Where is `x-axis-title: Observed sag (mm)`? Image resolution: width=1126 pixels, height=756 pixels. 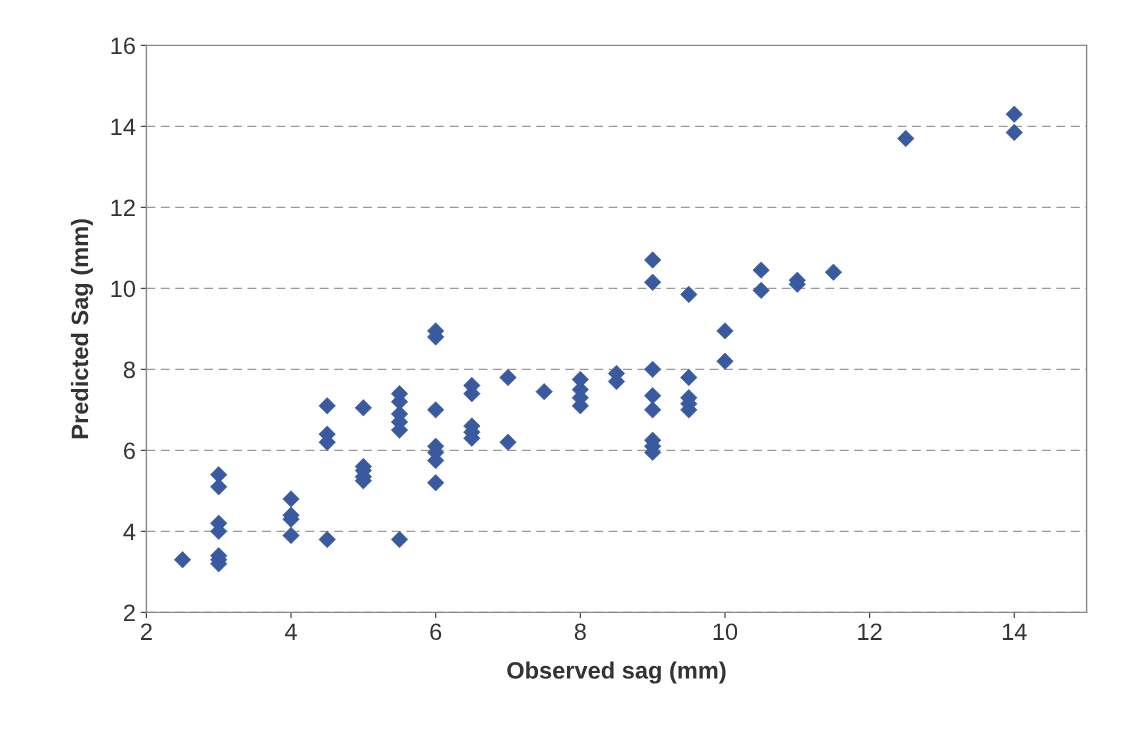 x-axis-title: Observed sag (mm) is located at coordinates (616, 672).